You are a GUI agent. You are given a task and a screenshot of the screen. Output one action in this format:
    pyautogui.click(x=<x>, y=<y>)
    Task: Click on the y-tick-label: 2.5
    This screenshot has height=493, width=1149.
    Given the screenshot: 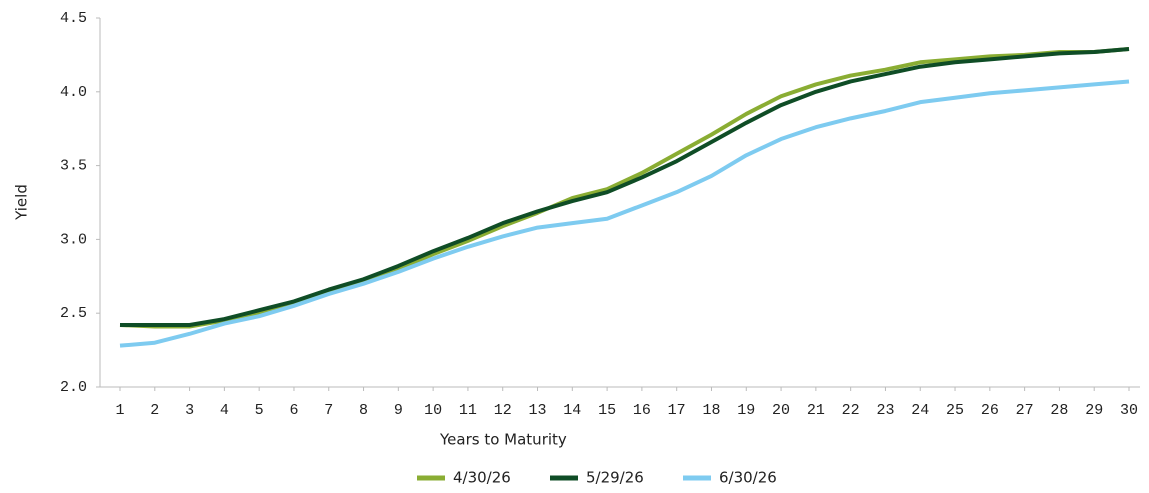 What is the action you would take?
    pyautogui.click(x=73, y=313)
    